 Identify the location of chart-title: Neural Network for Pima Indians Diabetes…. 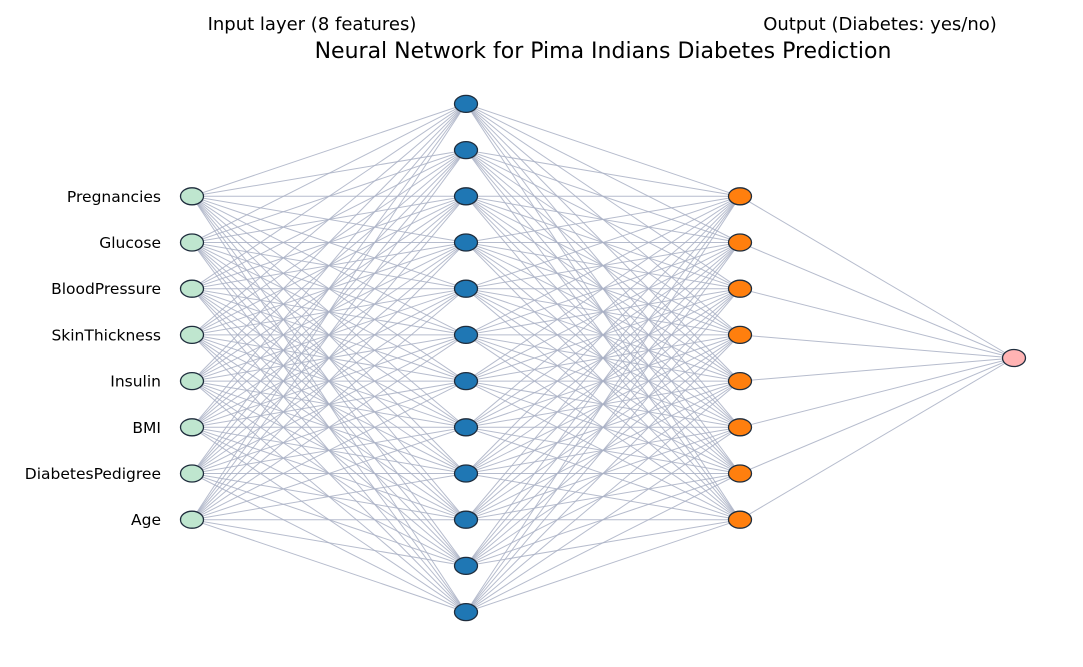
(603, 51).